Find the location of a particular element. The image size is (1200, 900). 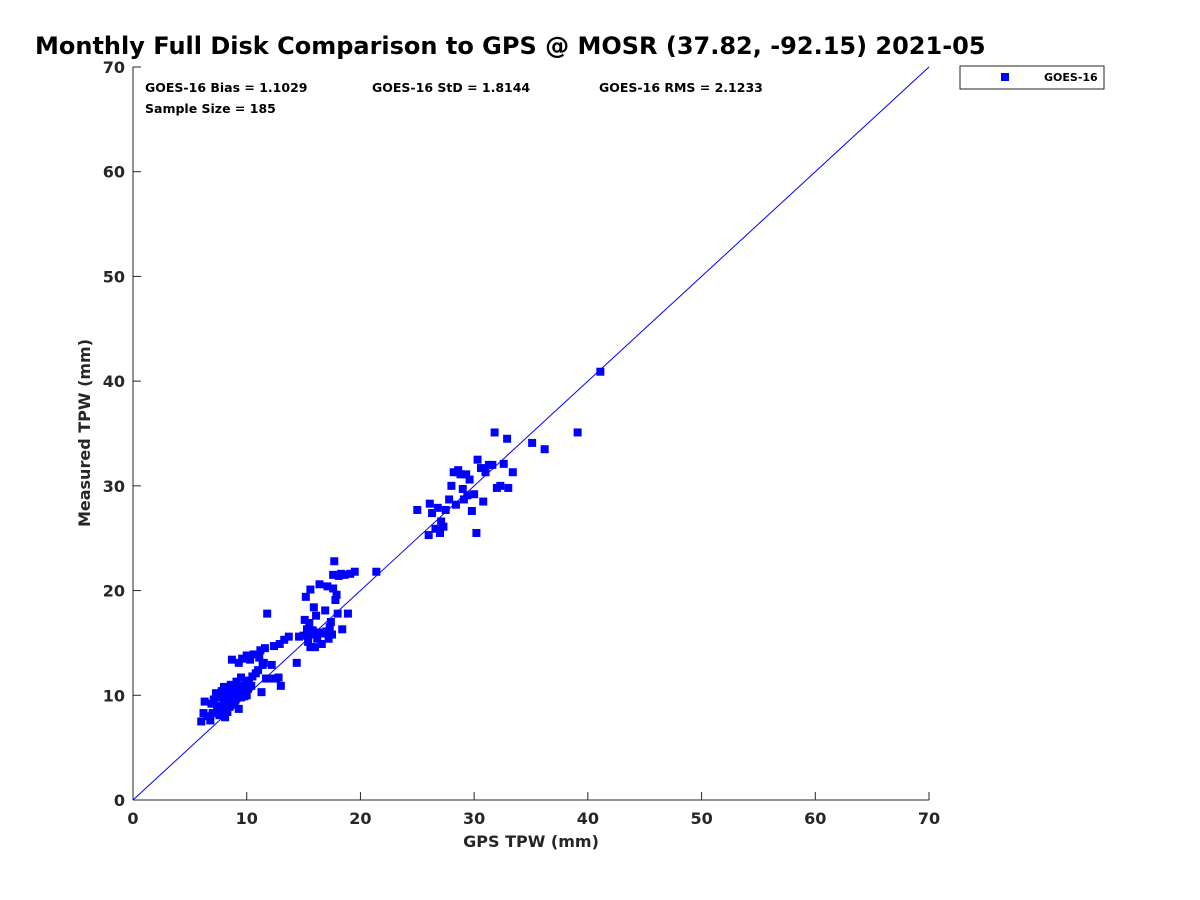

y-tick-label: 30 is located at coordinates (114, 486).